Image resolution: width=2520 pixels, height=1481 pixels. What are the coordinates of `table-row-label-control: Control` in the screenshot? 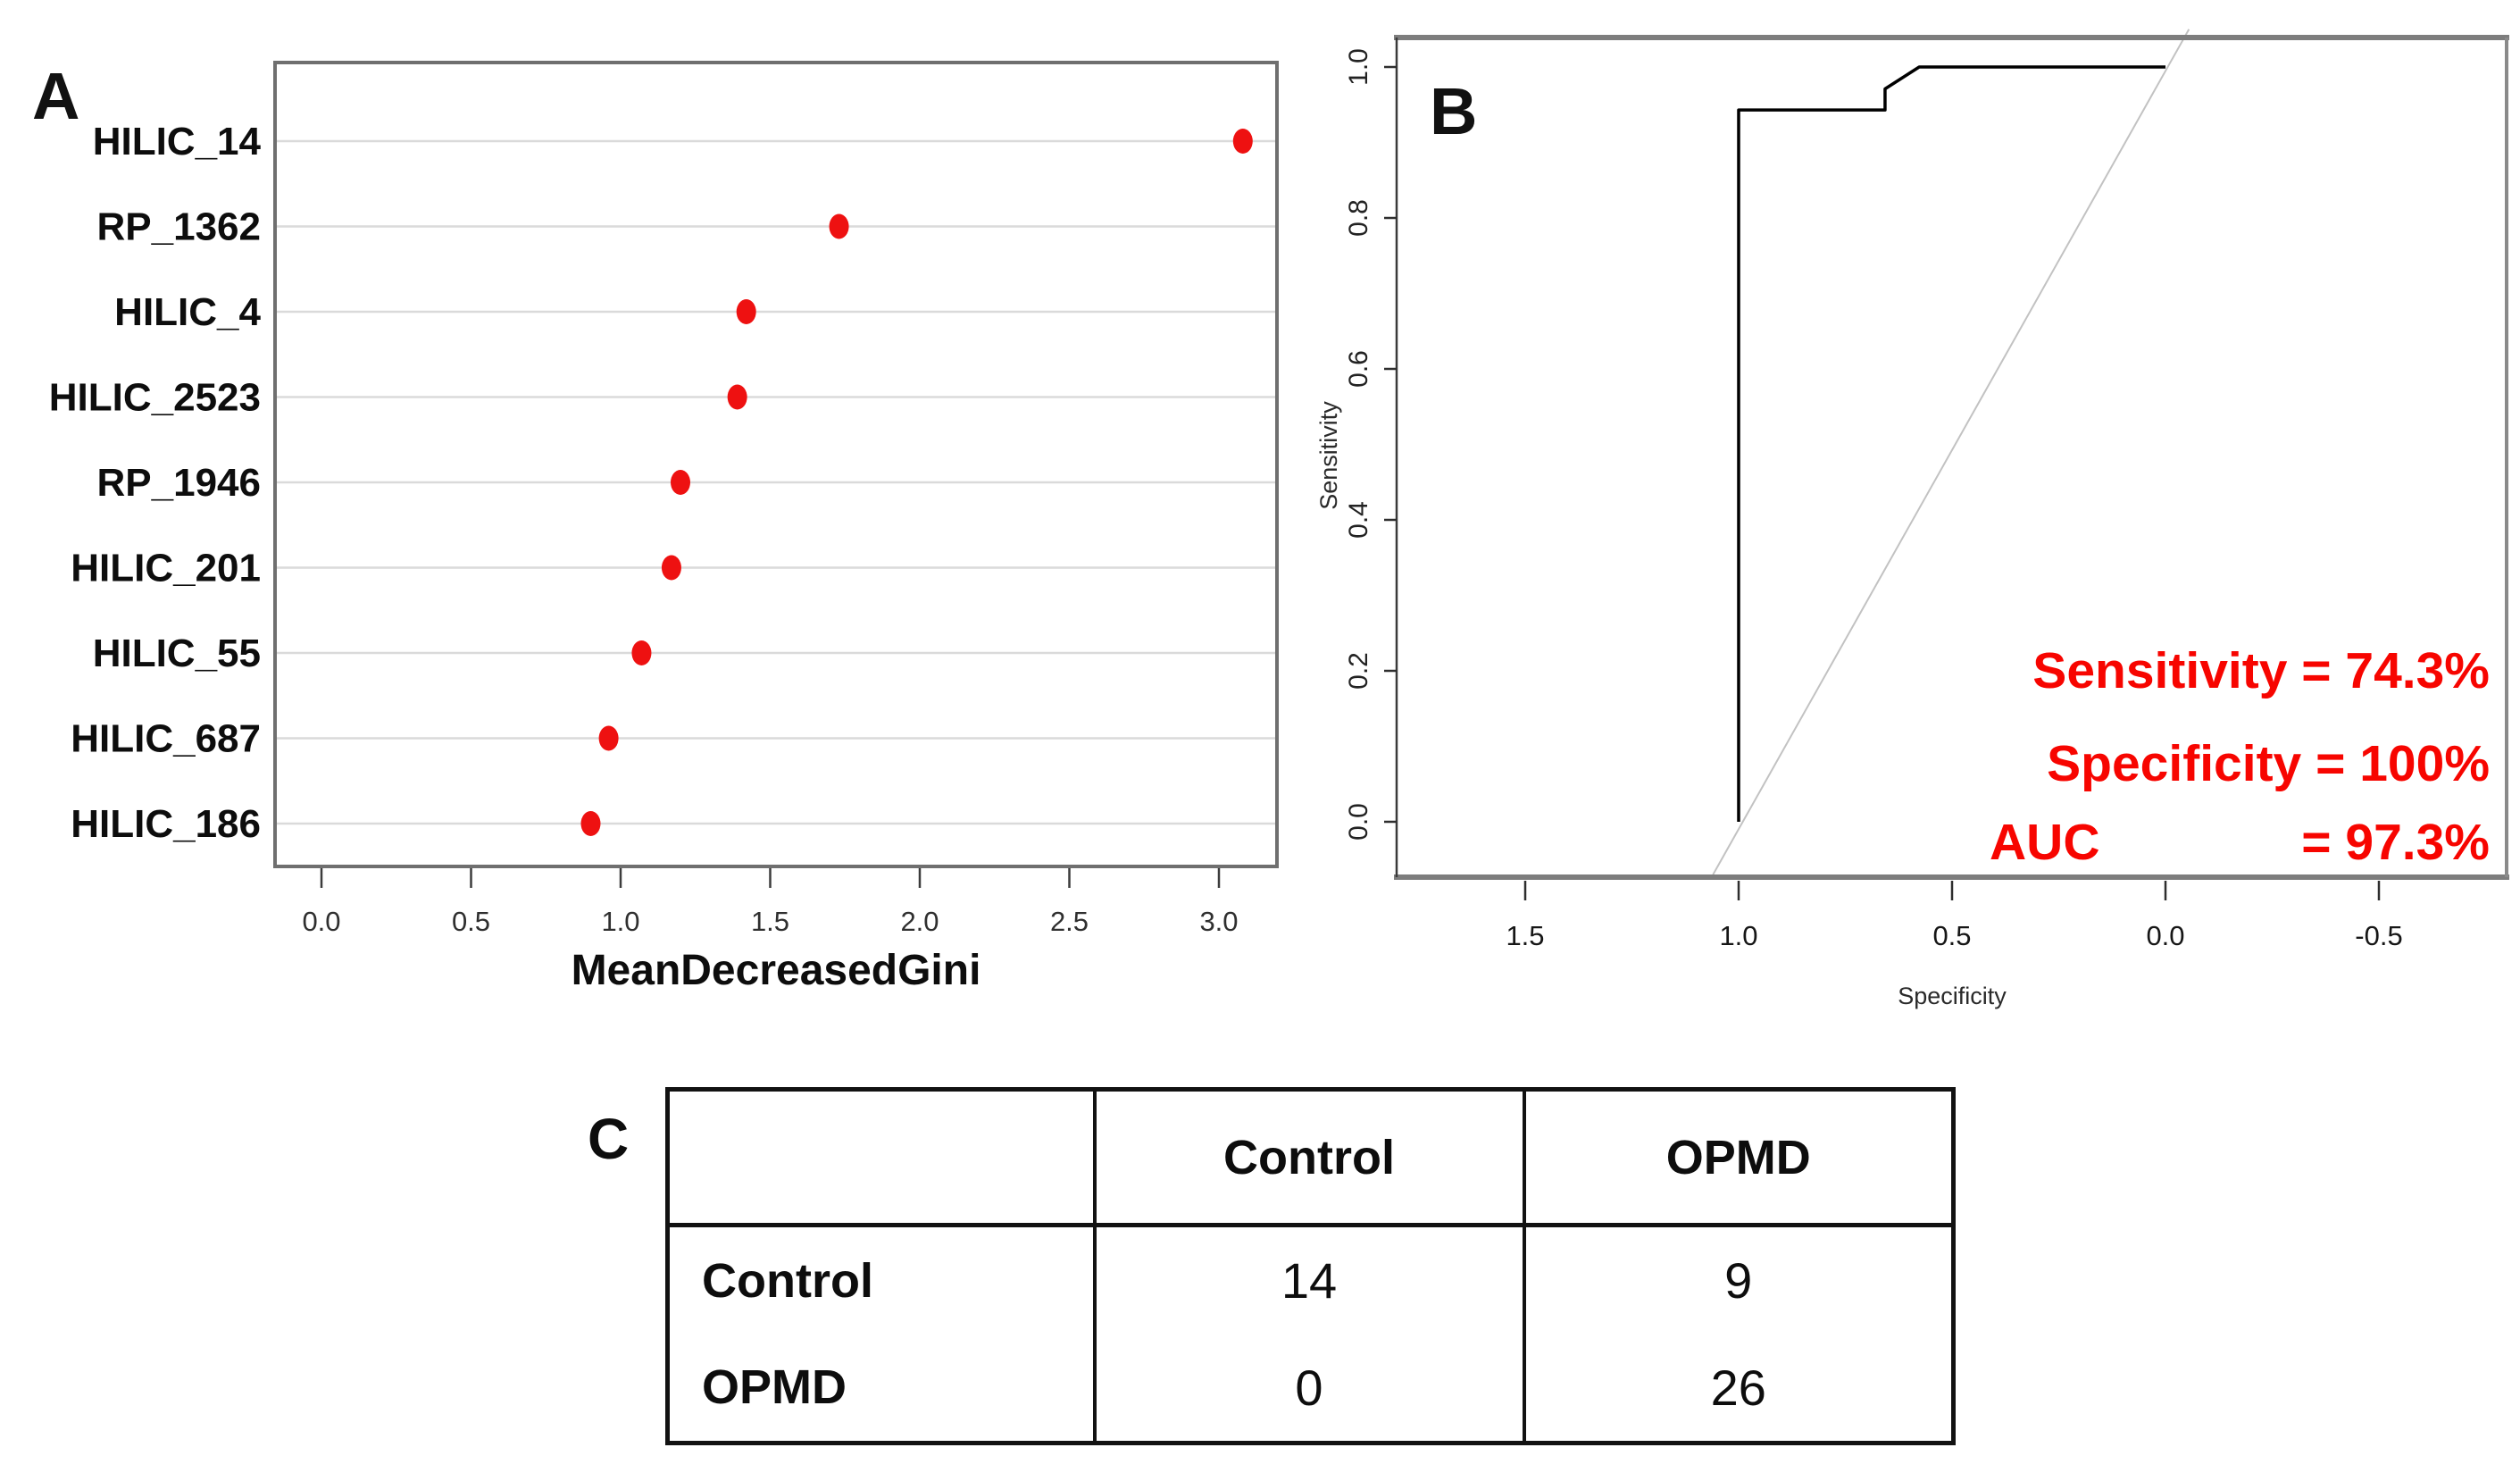 It's located at (787, 1280).